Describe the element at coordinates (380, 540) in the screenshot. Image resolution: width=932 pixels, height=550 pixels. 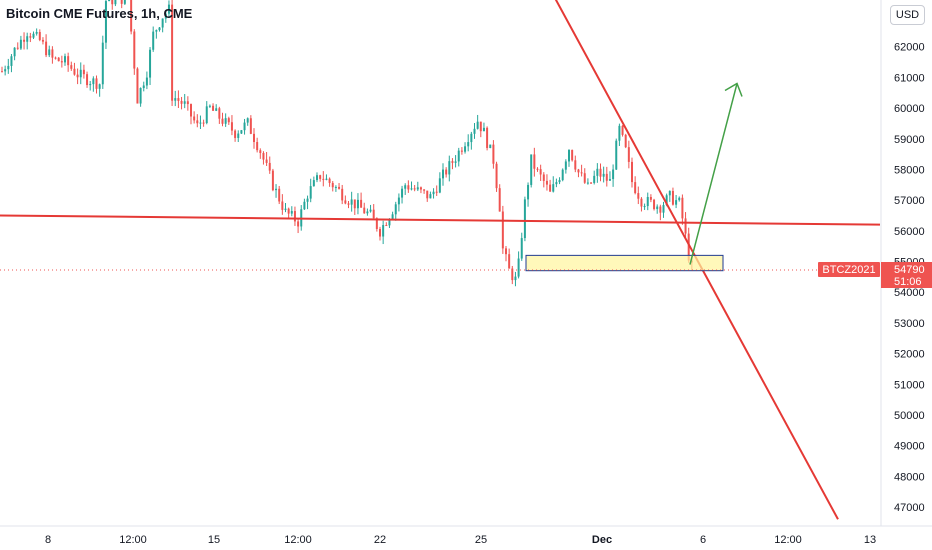
I see `time-tick-label: 22` at that location.